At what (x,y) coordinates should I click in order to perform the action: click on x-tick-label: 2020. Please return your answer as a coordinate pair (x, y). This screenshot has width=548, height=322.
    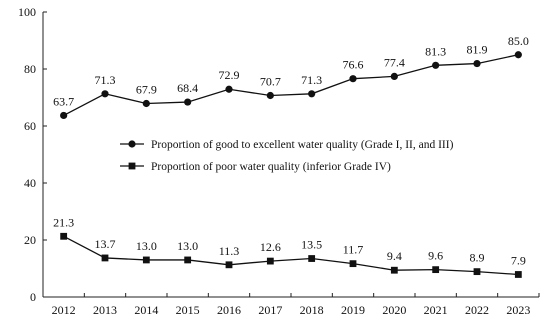
    Looking at the image, I should click on (394, 310).